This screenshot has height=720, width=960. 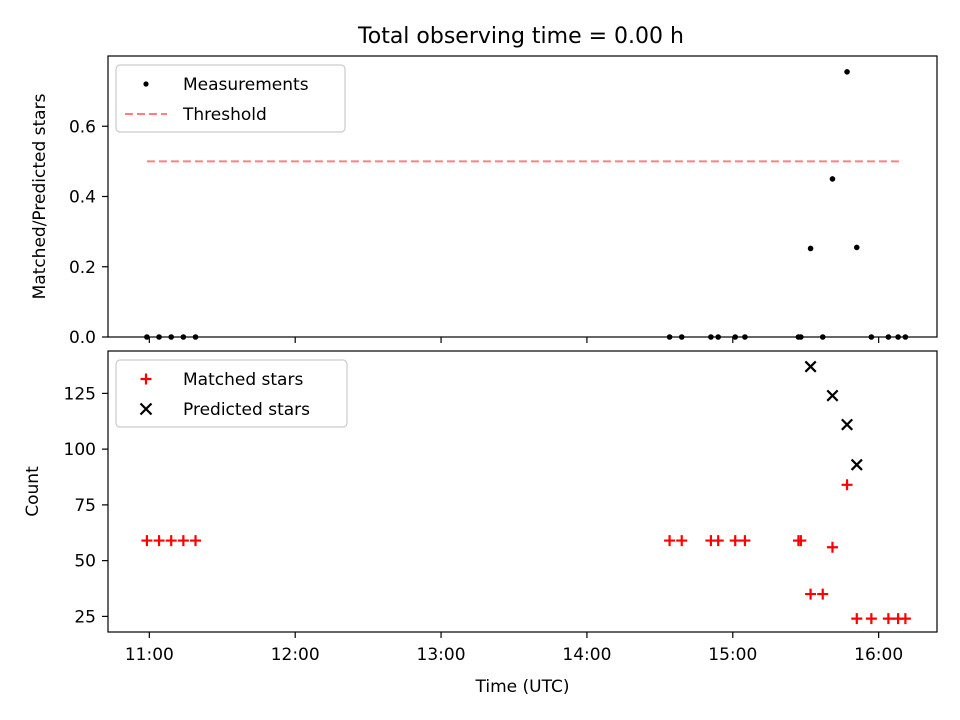 I want to click on y-axis-label: Count, so click(x=33, y=491).